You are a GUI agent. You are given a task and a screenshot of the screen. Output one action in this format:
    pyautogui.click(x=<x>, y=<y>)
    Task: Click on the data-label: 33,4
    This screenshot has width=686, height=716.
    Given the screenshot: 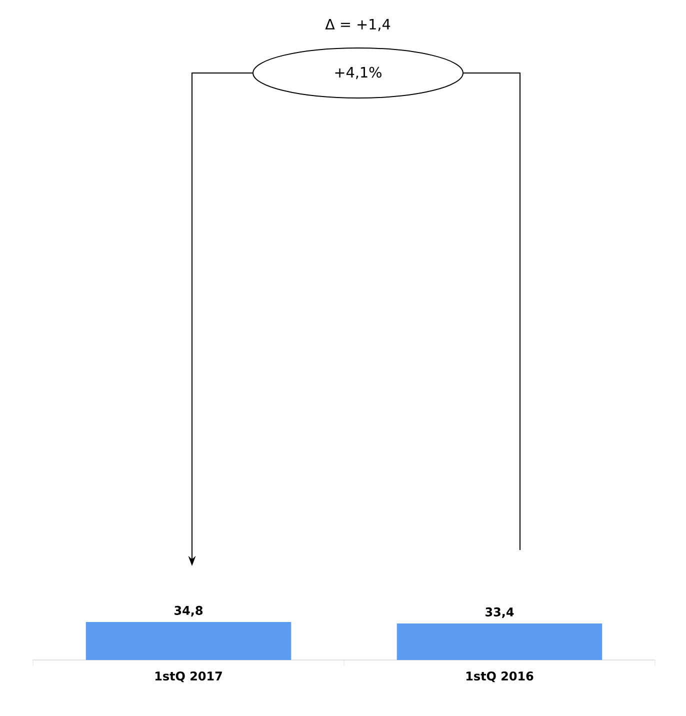 What is the action you would take?
    pyautogui.click(x=500, y=612)
    